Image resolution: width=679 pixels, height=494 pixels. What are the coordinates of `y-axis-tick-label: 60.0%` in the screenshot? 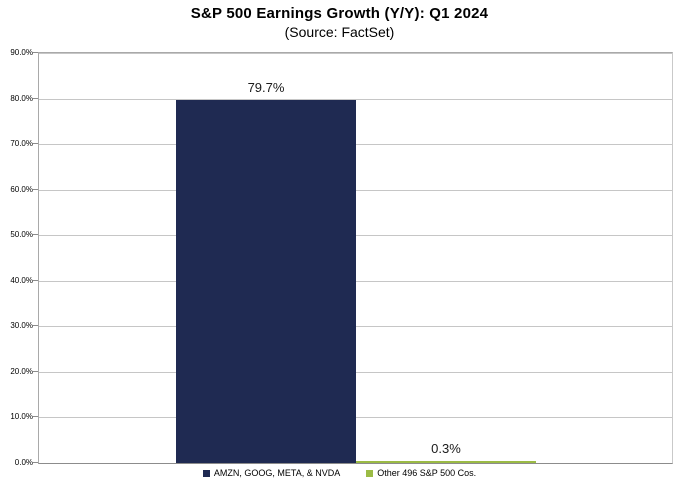 It's located at (21, 189).